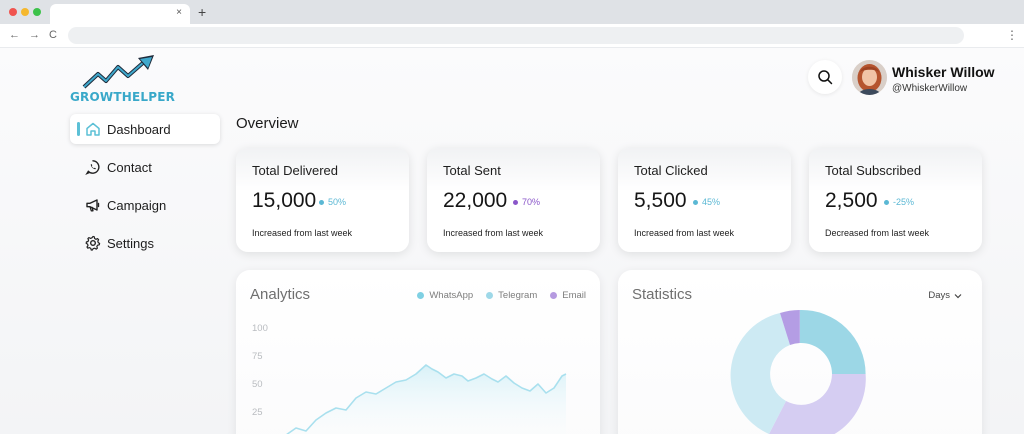 The image size is (1024, 434). I want to click on y-tick-label: 50, so click(257, 384).